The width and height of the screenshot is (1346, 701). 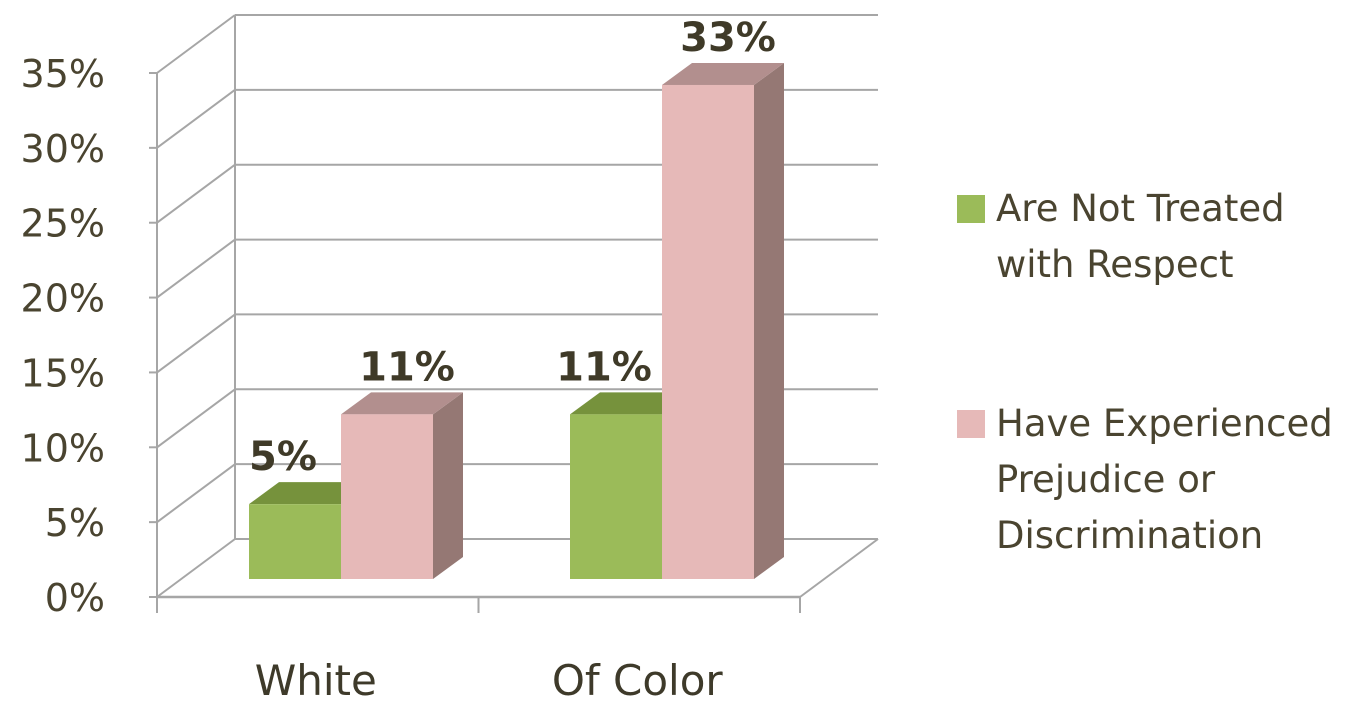 I want to click on x-category-label: White, so click(x=316, y=678).